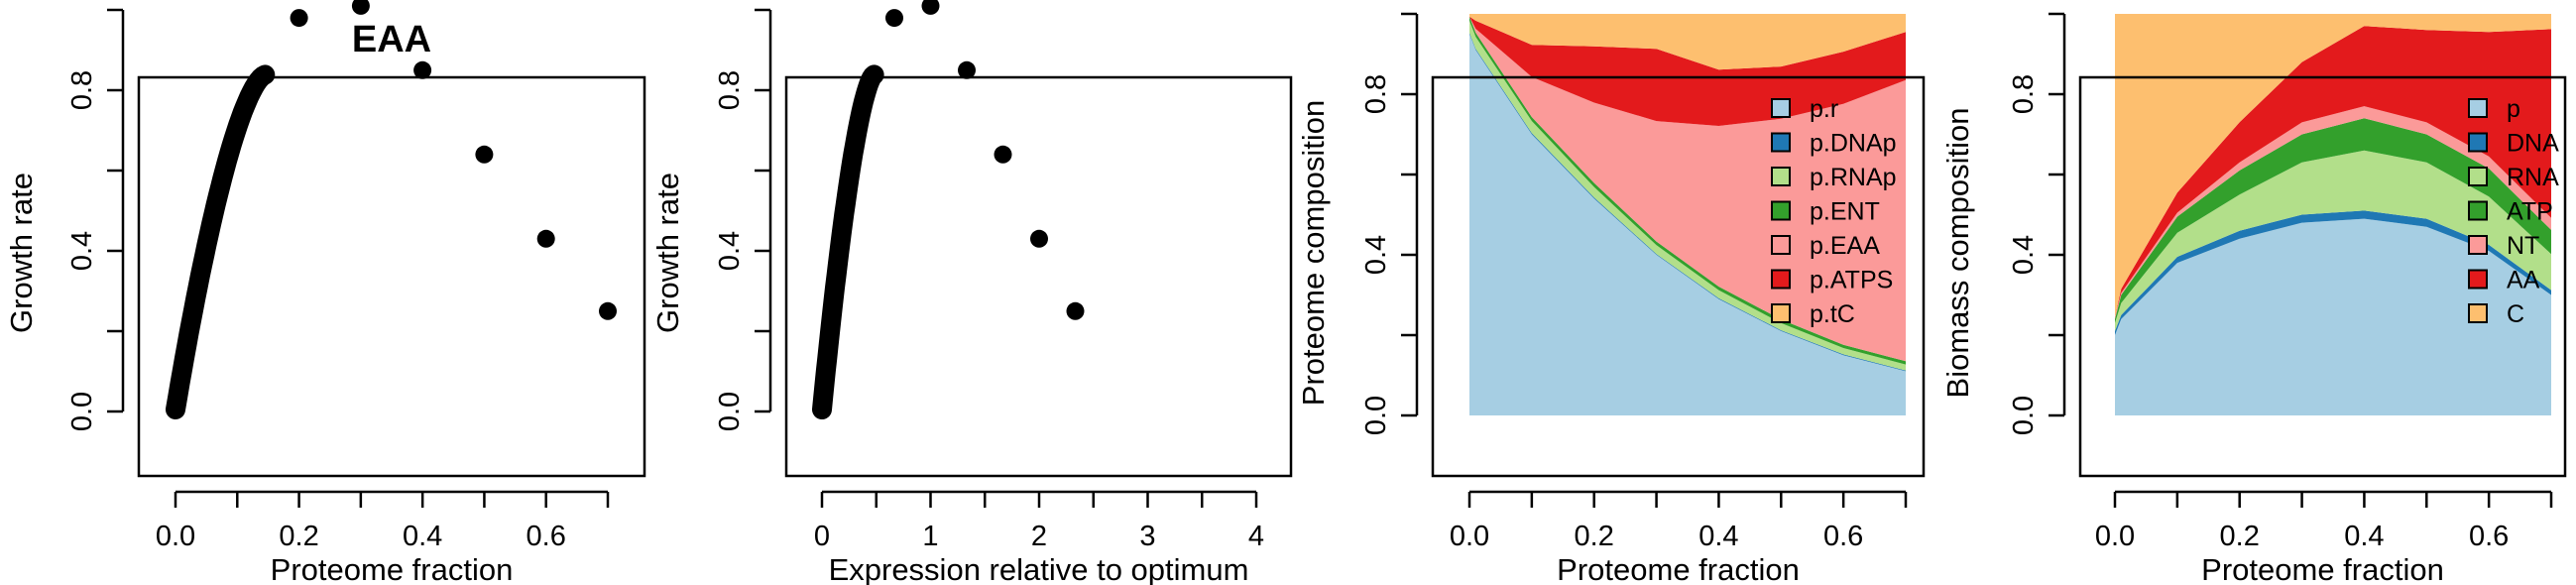  I want to click on area-aa, so click(2333, 171).